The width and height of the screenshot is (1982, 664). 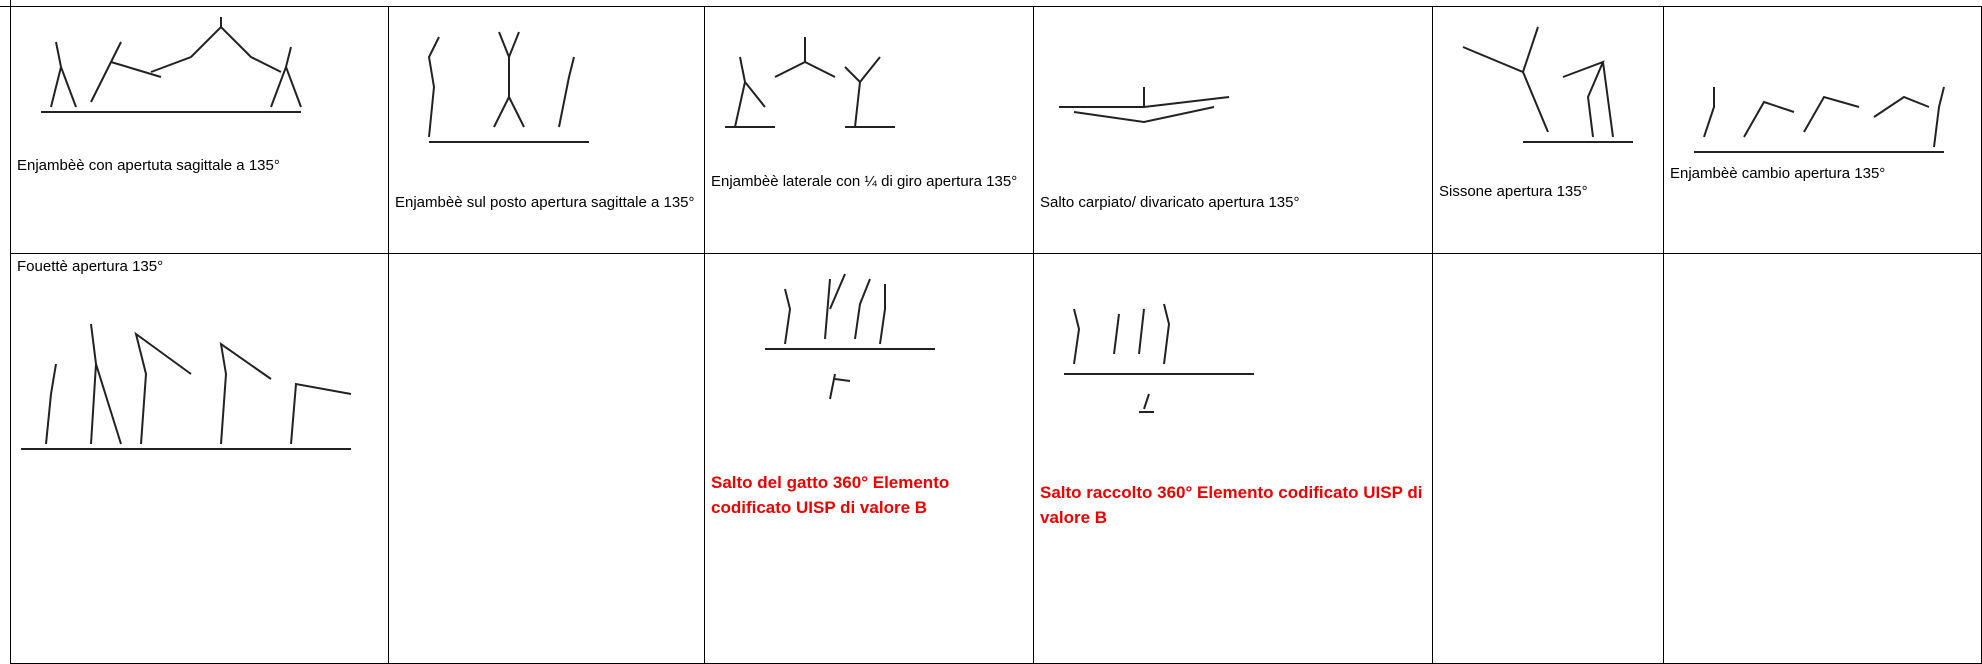 I want to click on table-cell: Sissone apertura 135°, so click(x=1548, y=130).